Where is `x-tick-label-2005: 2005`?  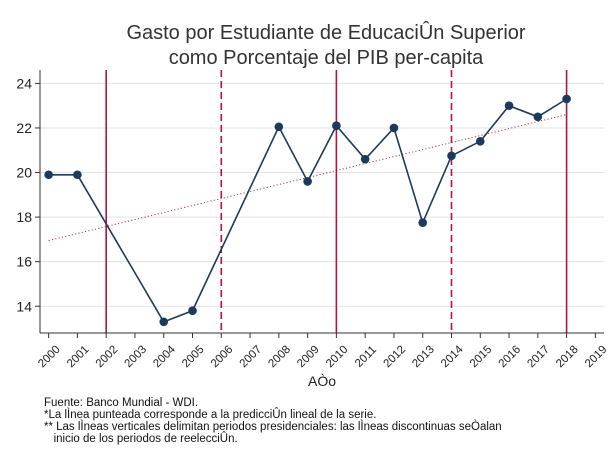
x-tick-label-2005: 2005 is located at coordinates (193, 357).